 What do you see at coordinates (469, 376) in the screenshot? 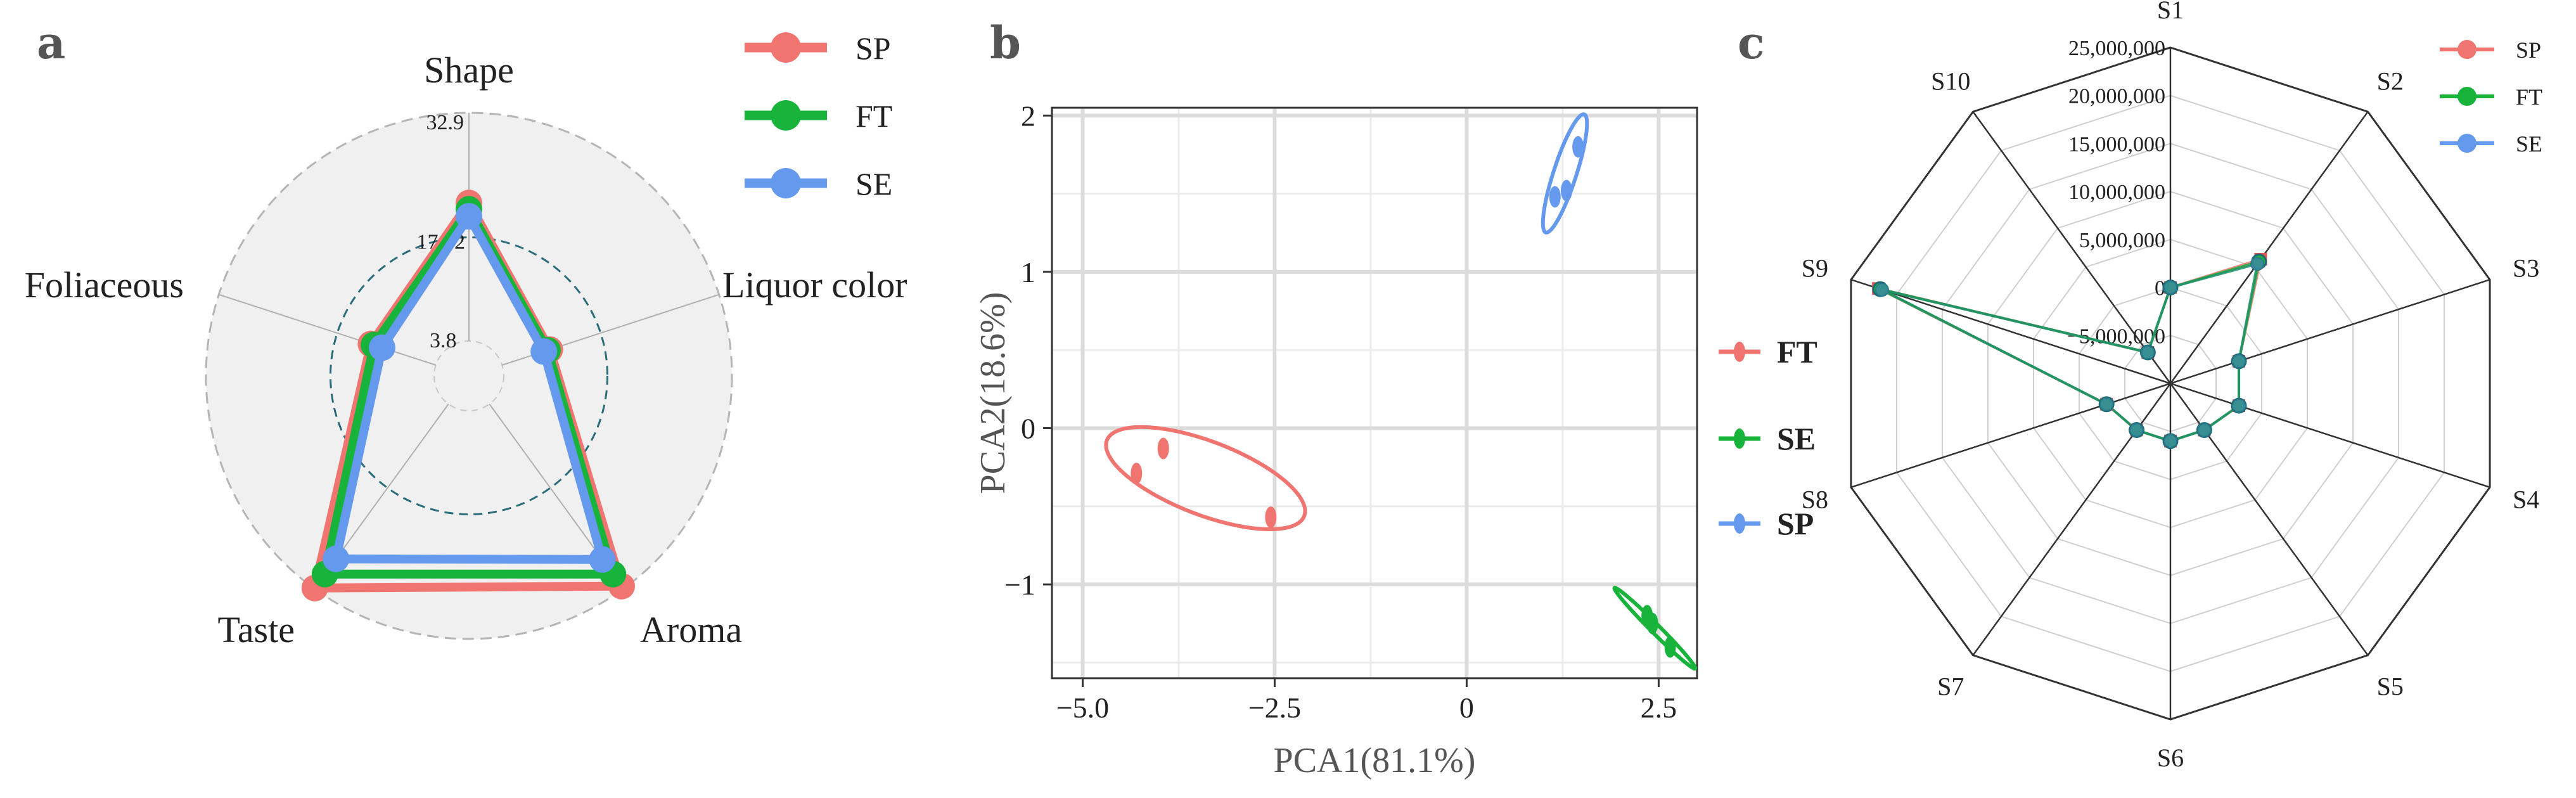
I see `radar-a-mid-ring` at bounding box center [469, 376].